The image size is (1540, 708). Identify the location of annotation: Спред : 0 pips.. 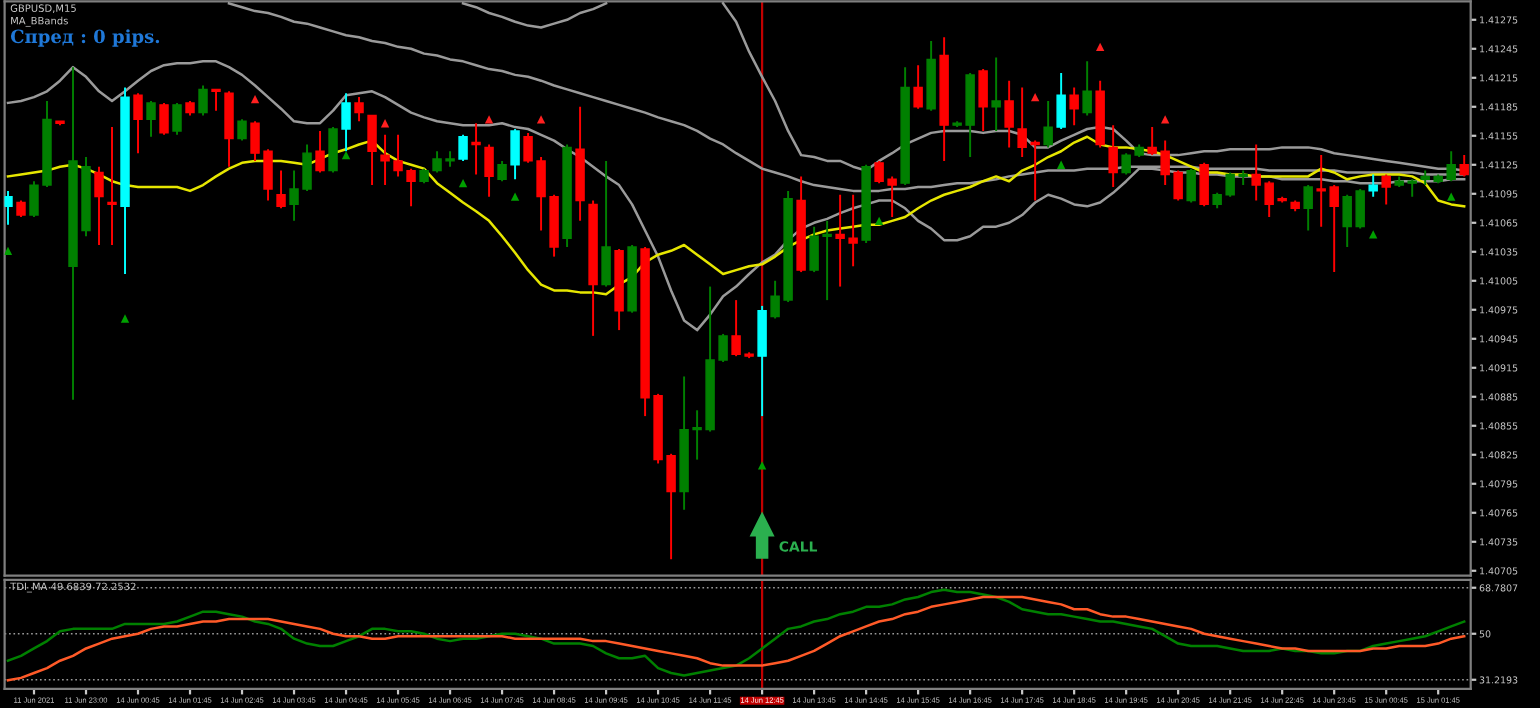
(85, 38).